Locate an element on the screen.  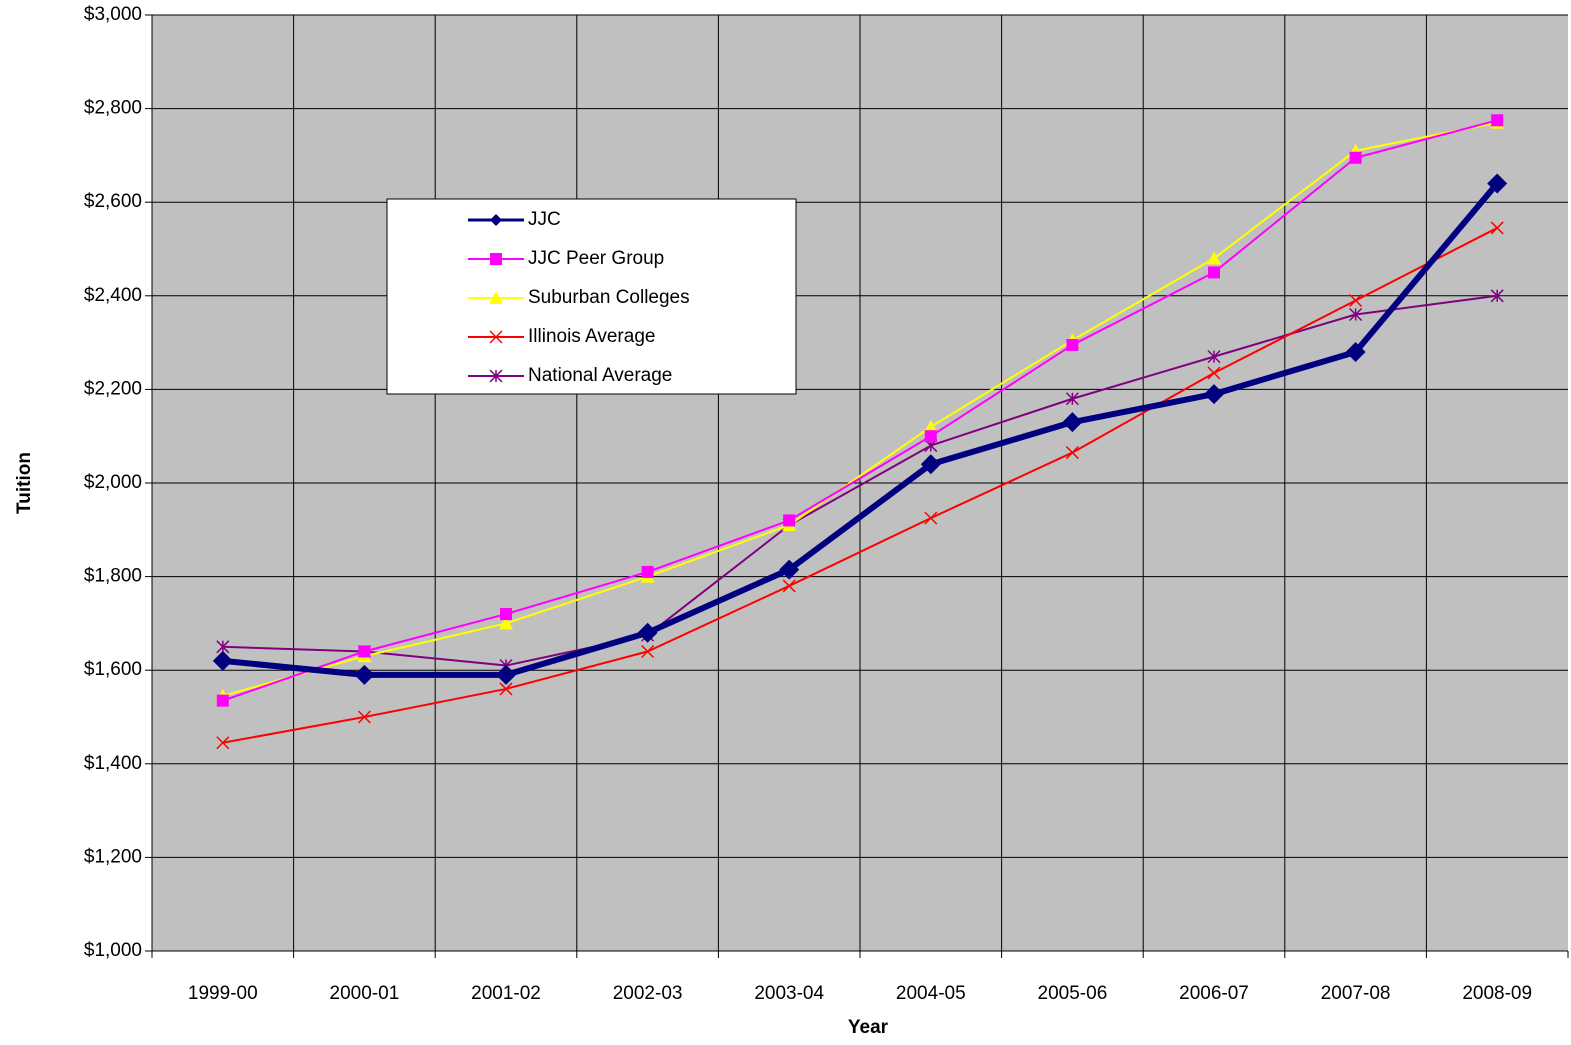
x-tick-label: 1999-00 is located at coordinates (223, 993).